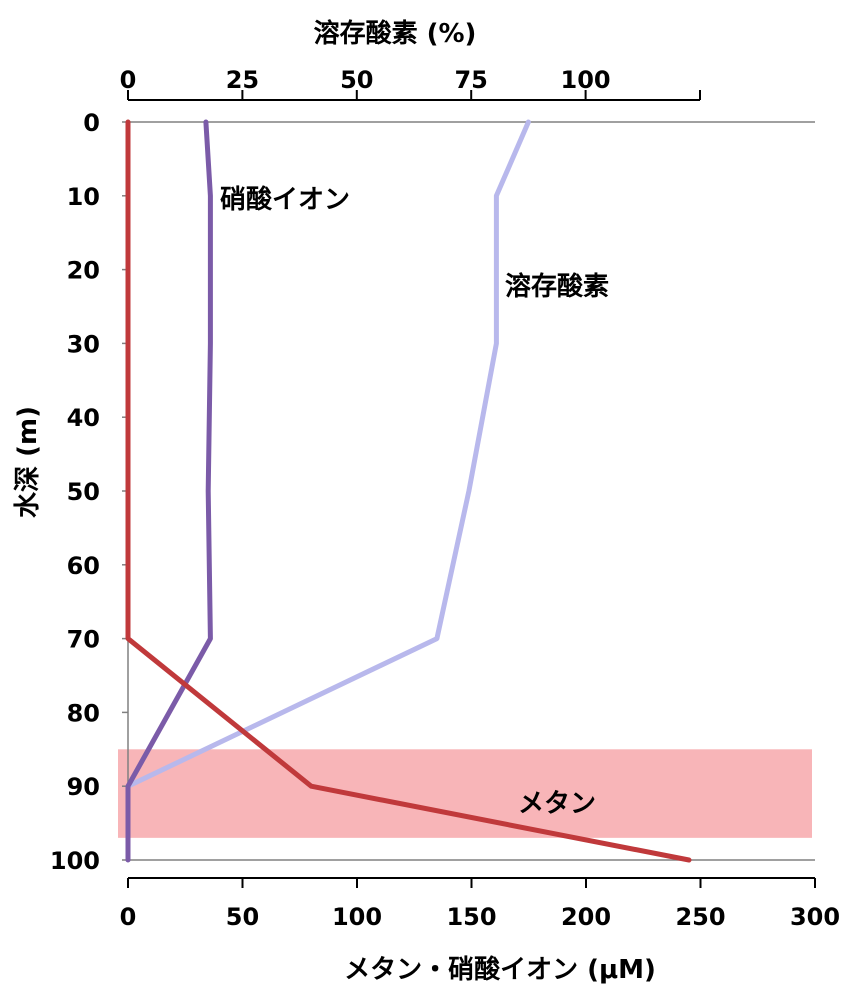  I want to click on series-line-nitrate, so click(169, 491).